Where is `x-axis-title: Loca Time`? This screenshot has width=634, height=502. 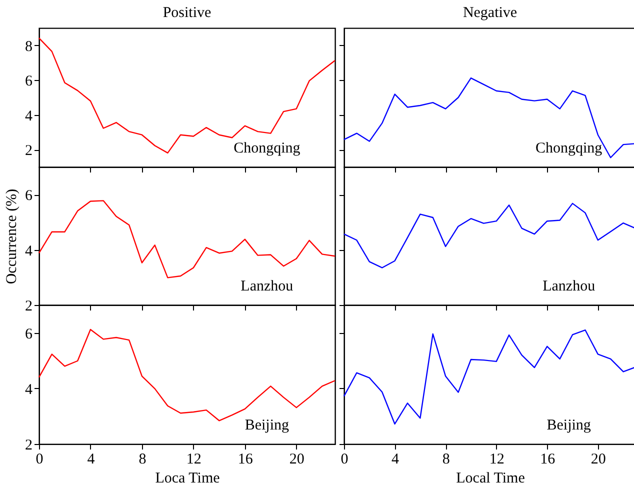
x-axis-title: Loca Time is located at coordinates (187, 478).